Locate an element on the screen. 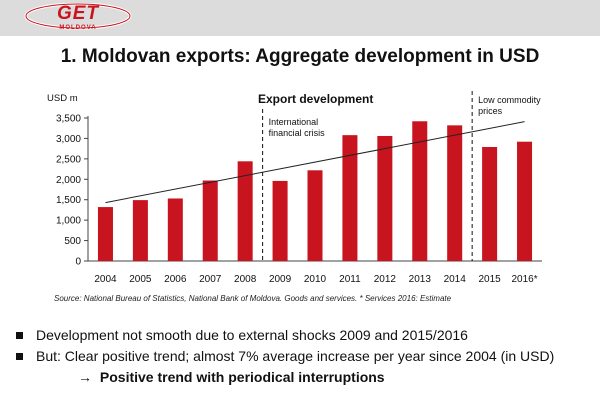 This screenshot has width=600, height=400. x-tick-label: 2016* is located at coordinates (524, 279).